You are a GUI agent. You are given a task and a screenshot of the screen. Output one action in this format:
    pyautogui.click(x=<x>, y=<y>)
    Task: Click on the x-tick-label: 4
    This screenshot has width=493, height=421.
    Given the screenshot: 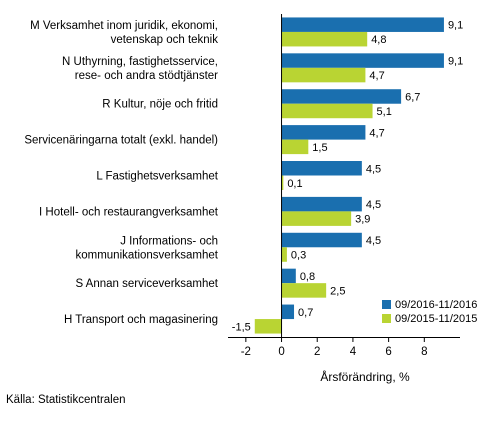 What is the action you would take?
    pyautogui.click(x=353, y=352)
    